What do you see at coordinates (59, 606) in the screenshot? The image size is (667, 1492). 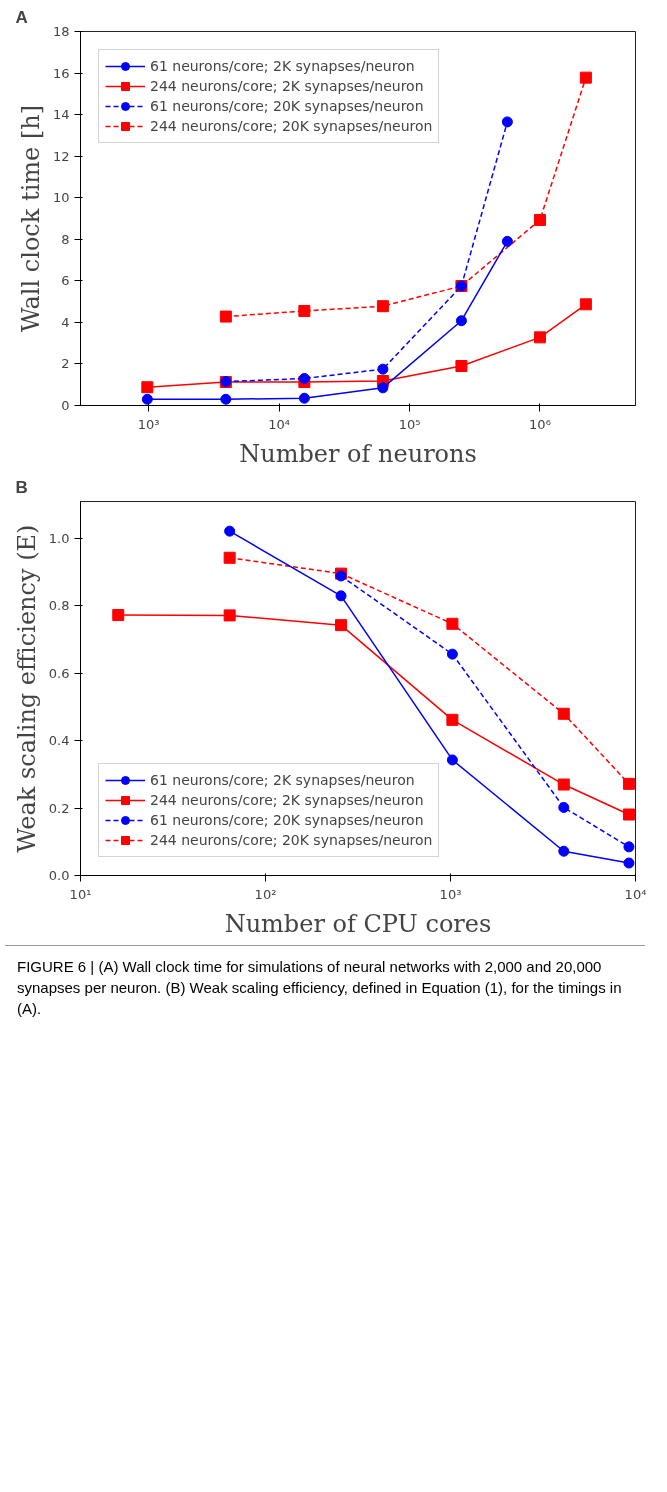 I see `y-tick-label: 0.8` at bounding box center [59, 606].